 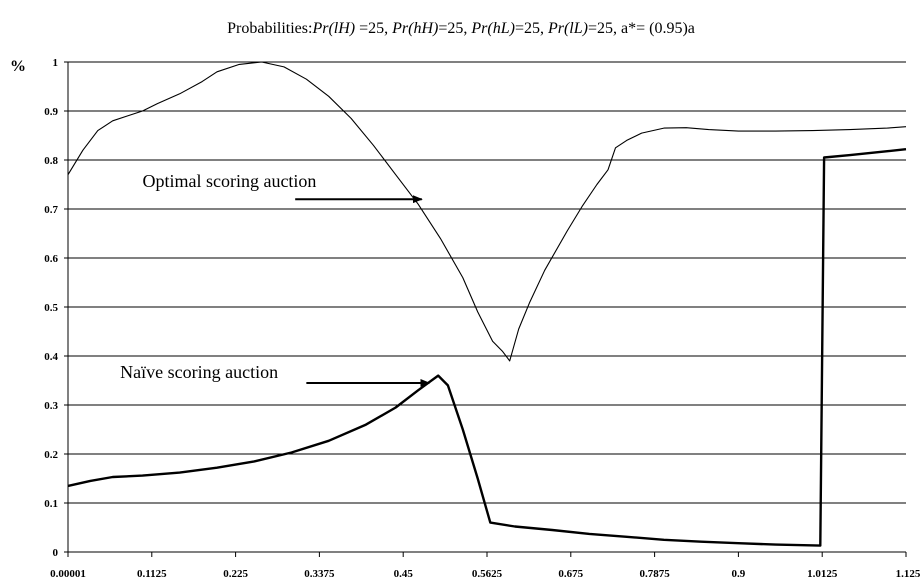 I want to click on y-tick-label: 1, so click(x=56, y=63).